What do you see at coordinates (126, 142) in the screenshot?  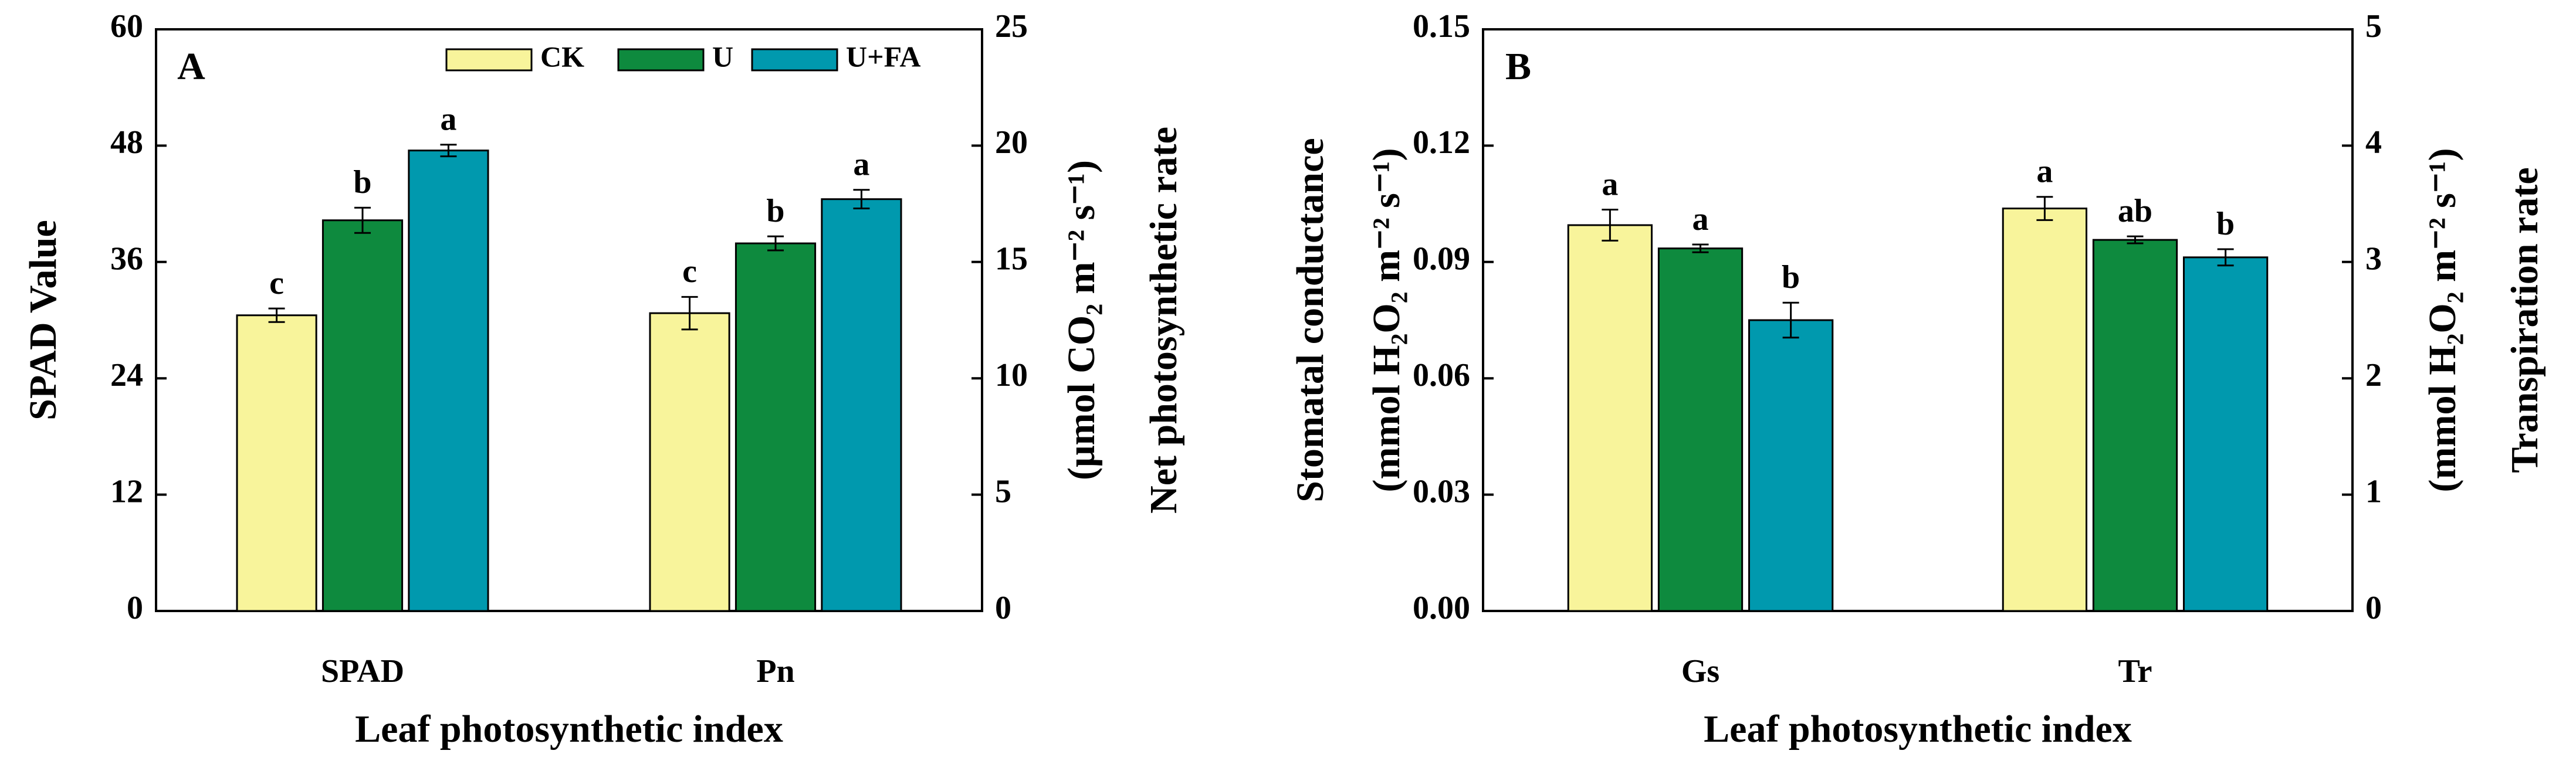 I see `y-tick-label: 48` at bounding box center [126, 142].